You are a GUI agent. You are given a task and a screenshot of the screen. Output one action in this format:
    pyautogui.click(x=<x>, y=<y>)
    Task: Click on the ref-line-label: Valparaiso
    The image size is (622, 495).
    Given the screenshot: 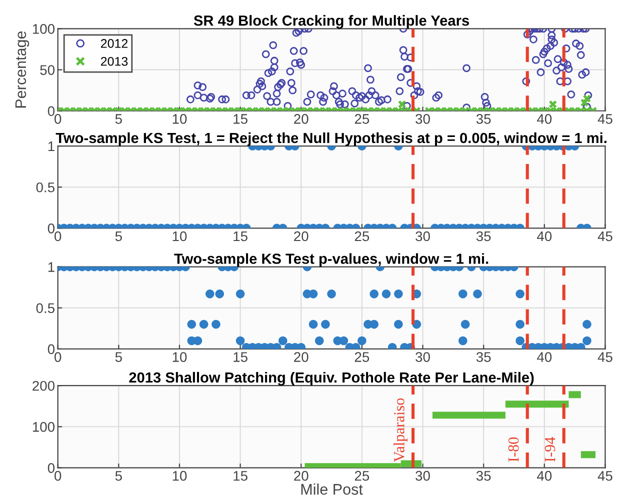 What is the action you would take?
    pyautogui.click(x=401, y=430)
    